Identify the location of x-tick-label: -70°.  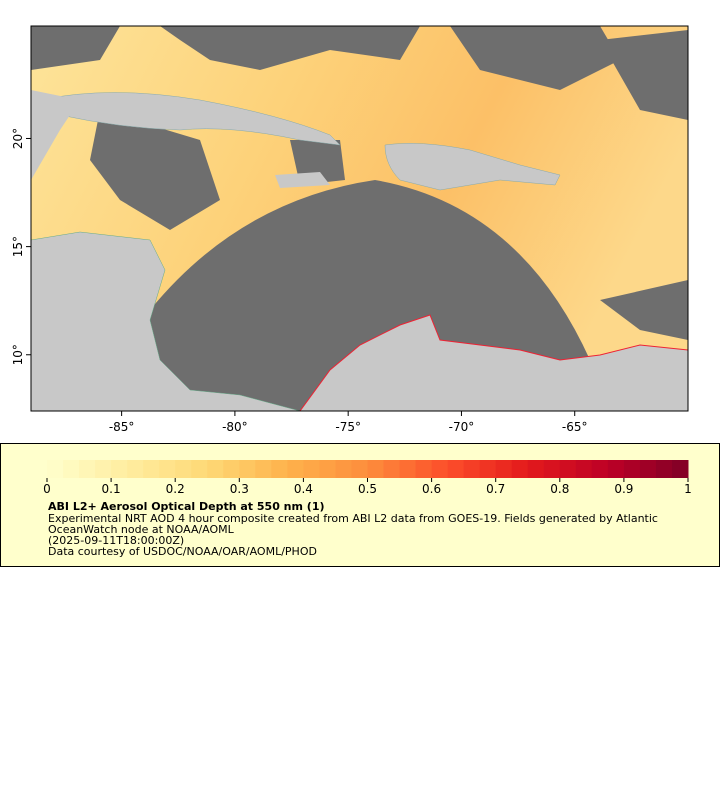
(462, 427).